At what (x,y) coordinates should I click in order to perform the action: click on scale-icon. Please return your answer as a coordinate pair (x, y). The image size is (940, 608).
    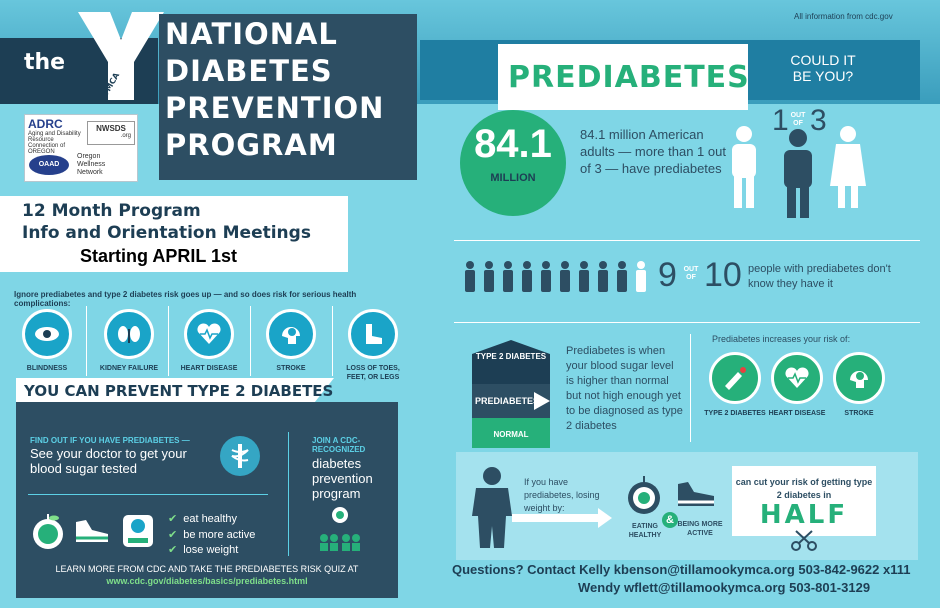
    Looking at the image, I should click on (138, 531).